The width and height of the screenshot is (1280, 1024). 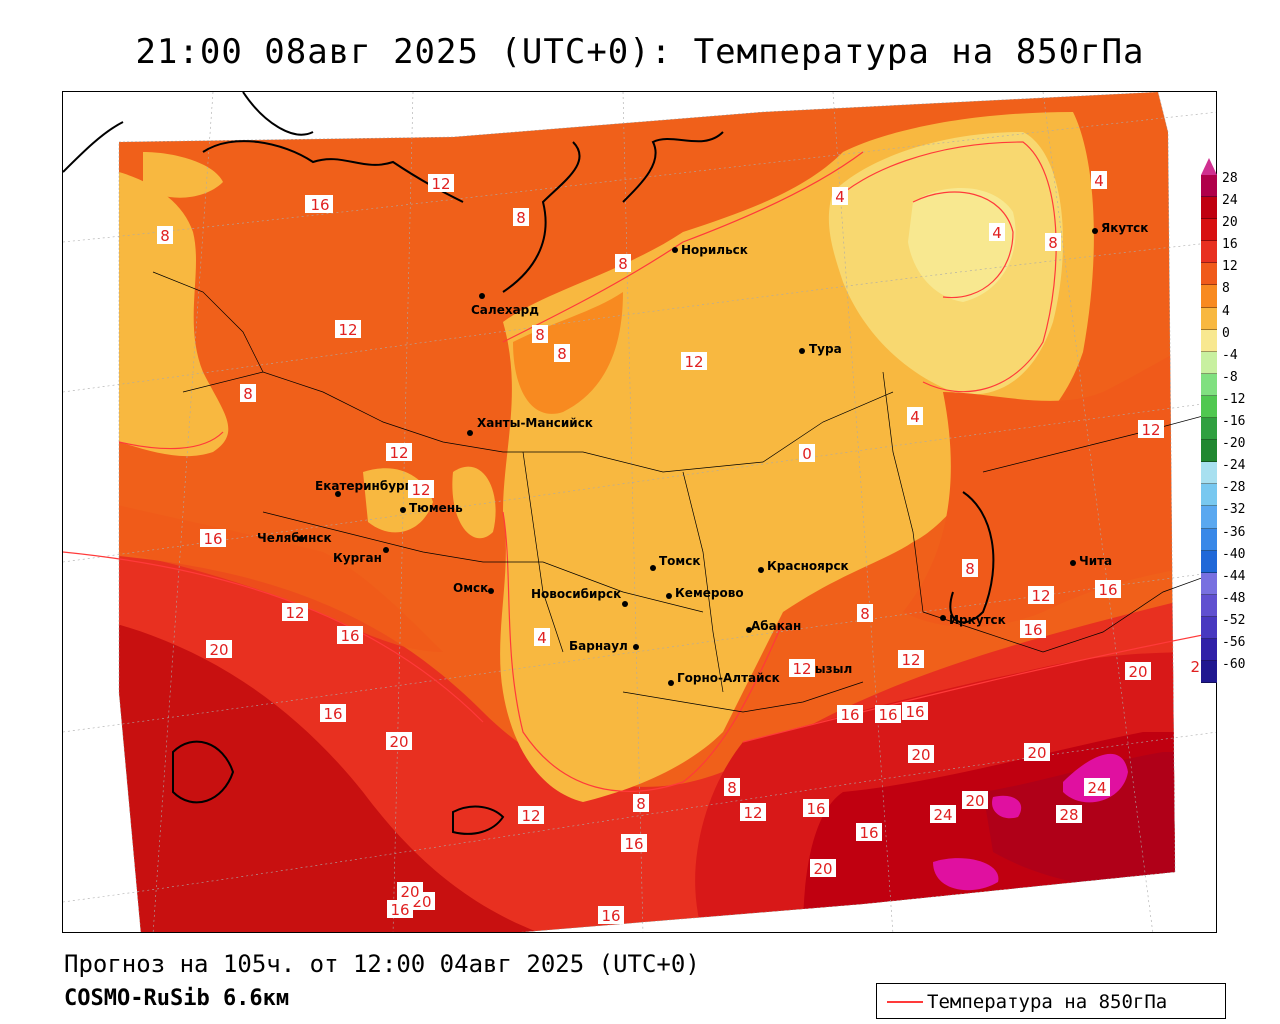 What do you see at coordinates (1091, 561) in the screenshot?
I see `city-chita: Чита` at bounding box center [1091, 561].